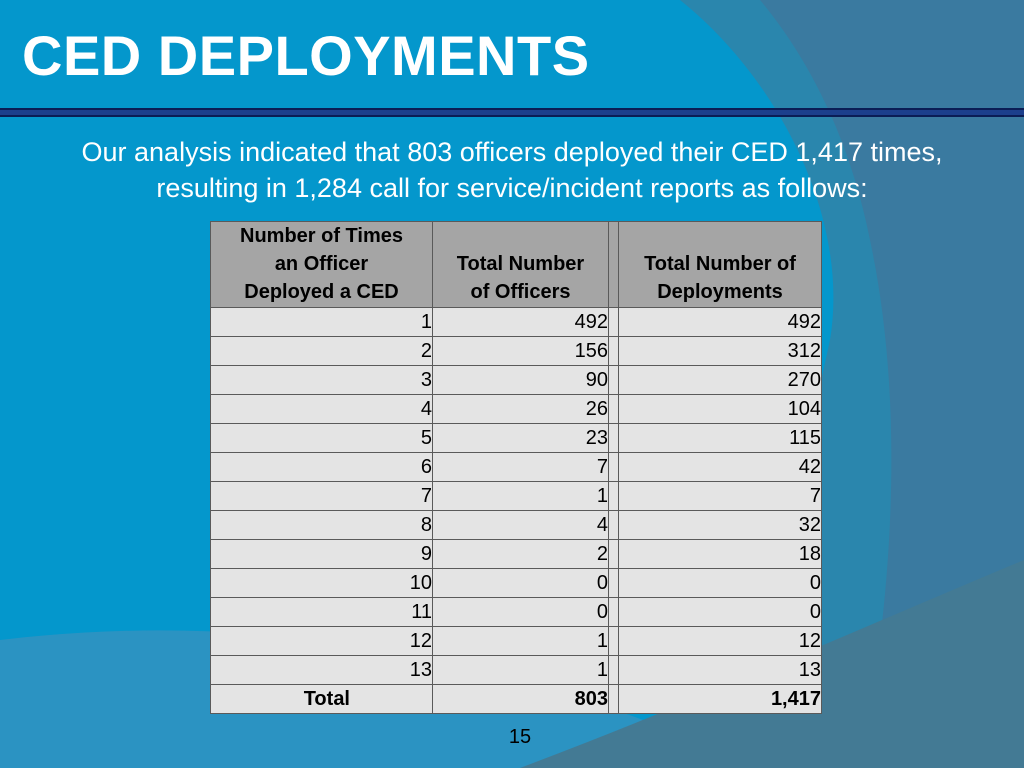  Describe the element at coordinates (520, 380) in the screenshot. I see `cell-officers: 90` at that location.